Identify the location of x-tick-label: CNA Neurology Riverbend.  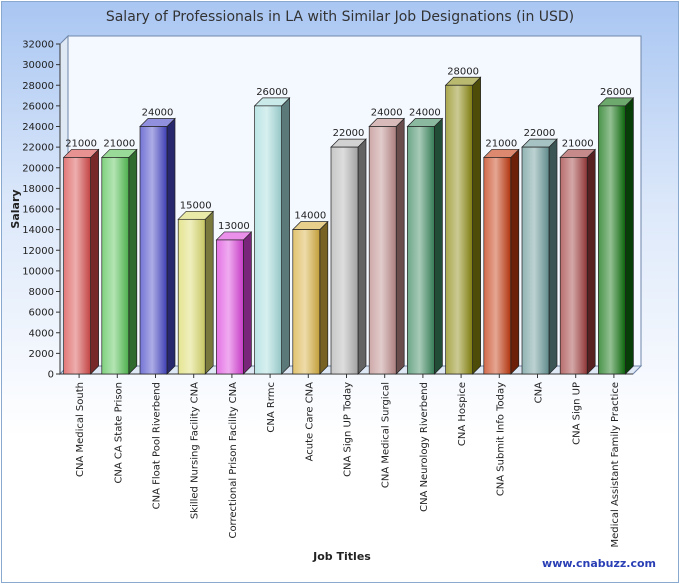
(424, 447).